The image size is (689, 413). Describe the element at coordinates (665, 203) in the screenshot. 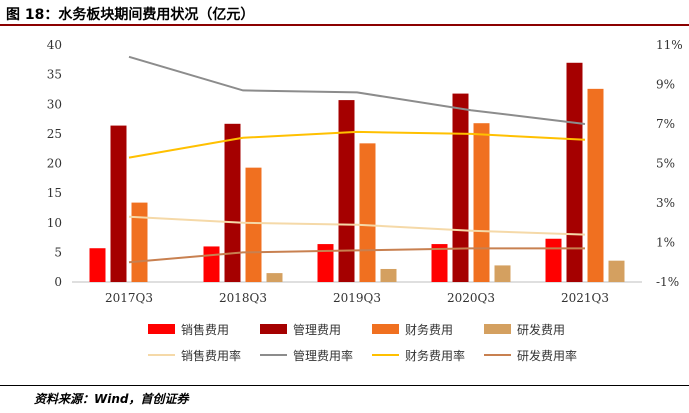

I see `y2-tick-label: 3%` at that location.